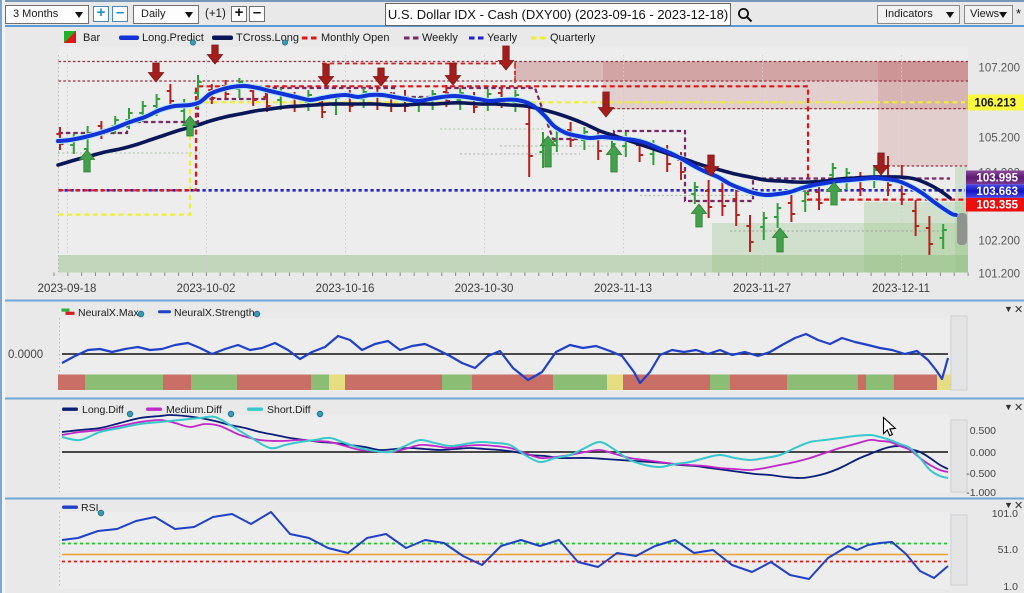  Describe the element at coordinates (999, 242) in the screenshot. I see `svg-text: 102.200` at that location.